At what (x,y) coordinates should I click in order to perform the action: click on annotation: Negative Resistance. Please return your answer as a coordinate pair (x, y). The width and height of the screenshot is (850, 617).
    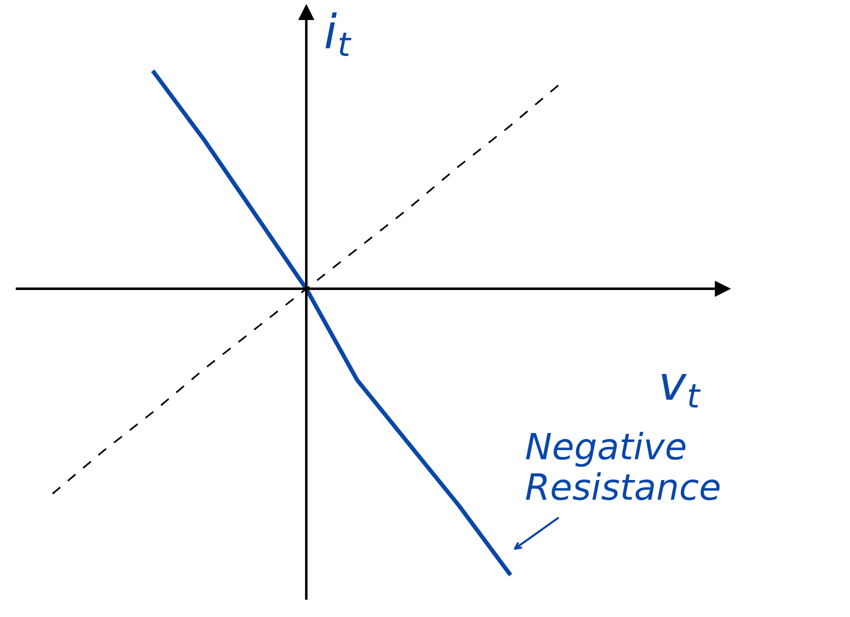
    Looking at the image, I should click on (623, 466).